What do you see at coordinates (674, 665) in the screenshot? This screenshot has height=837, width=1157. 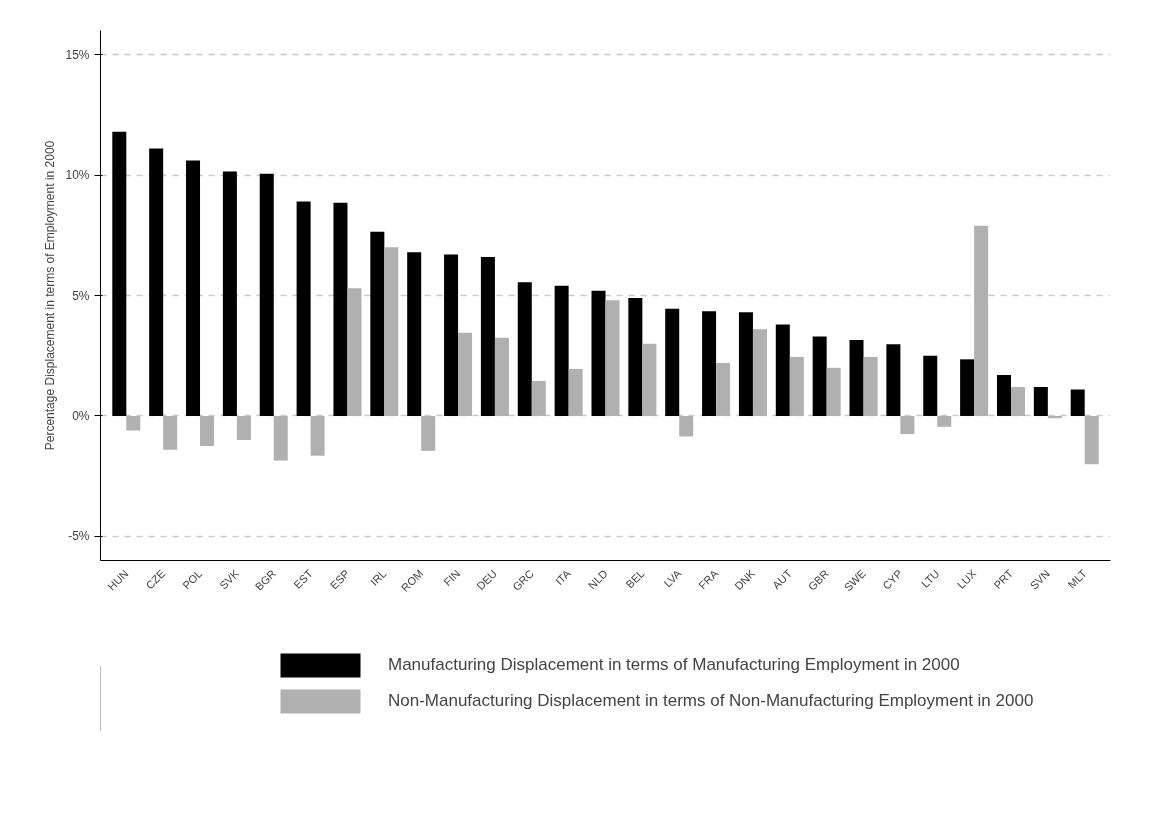 I see `legend-label: Manufacturing Displacement in terms of Manufacturing Employment in 2000` at bounding box center [674, 665].